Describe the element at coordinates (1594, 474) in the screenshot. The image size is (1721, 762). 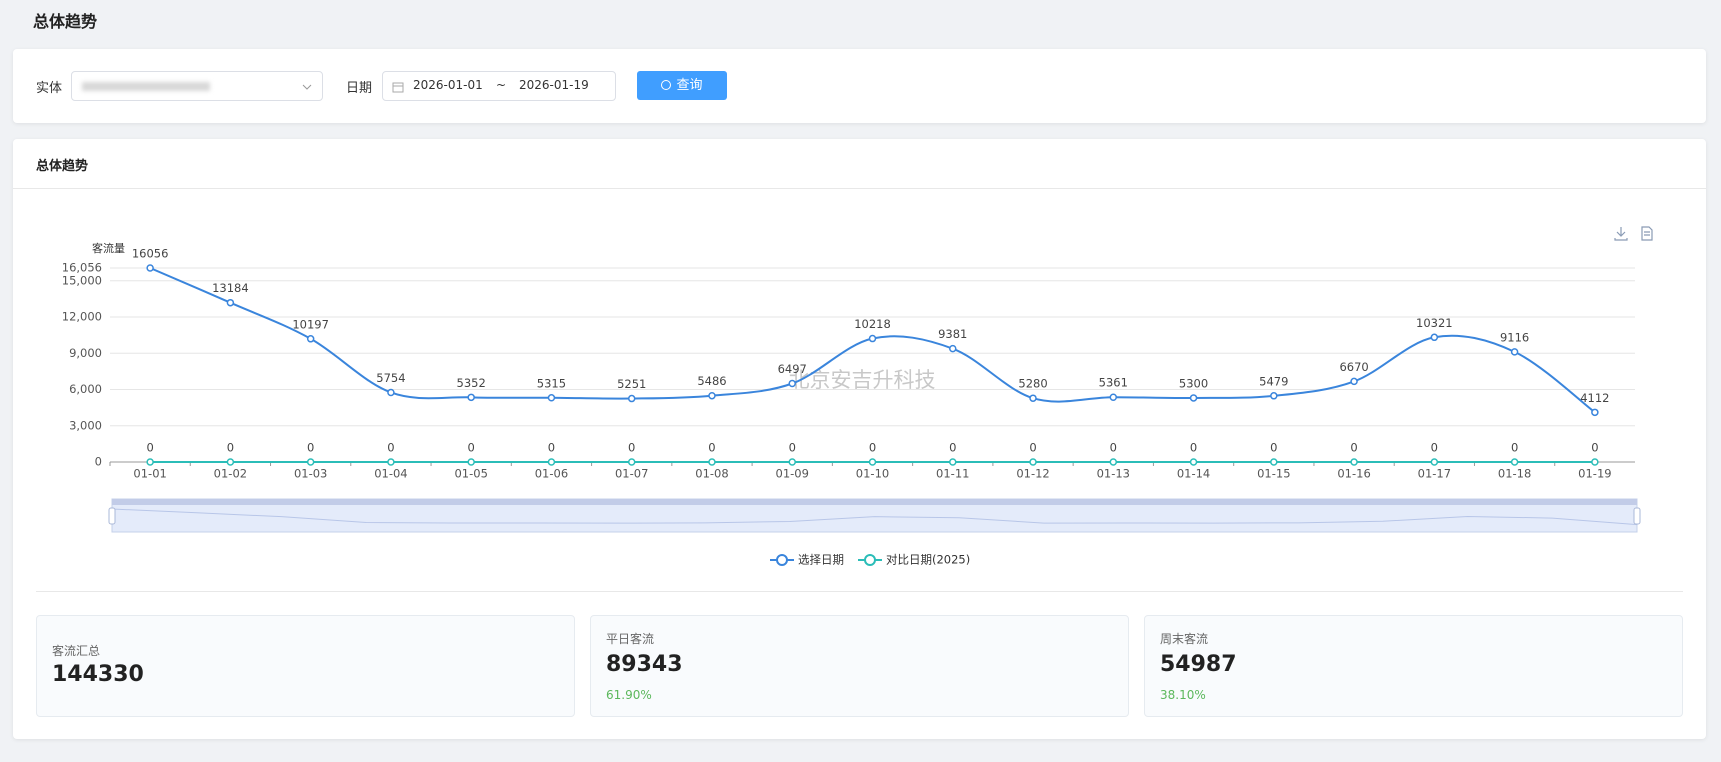
I see `x-tick-label: 01-19` at that location.